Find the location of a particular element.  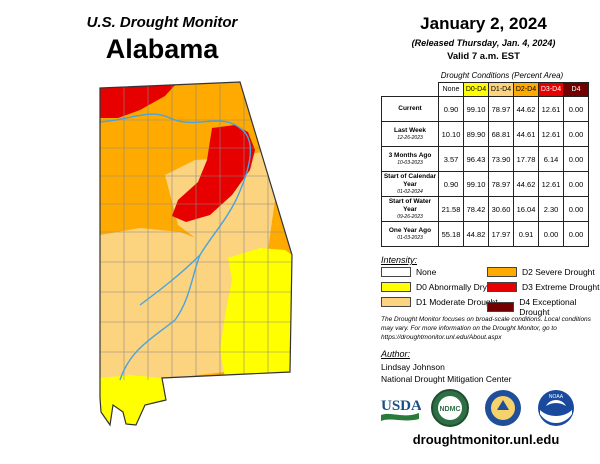

row-label: 3 Months Ago 10-03-2023 is located at coordinates (410, 159).